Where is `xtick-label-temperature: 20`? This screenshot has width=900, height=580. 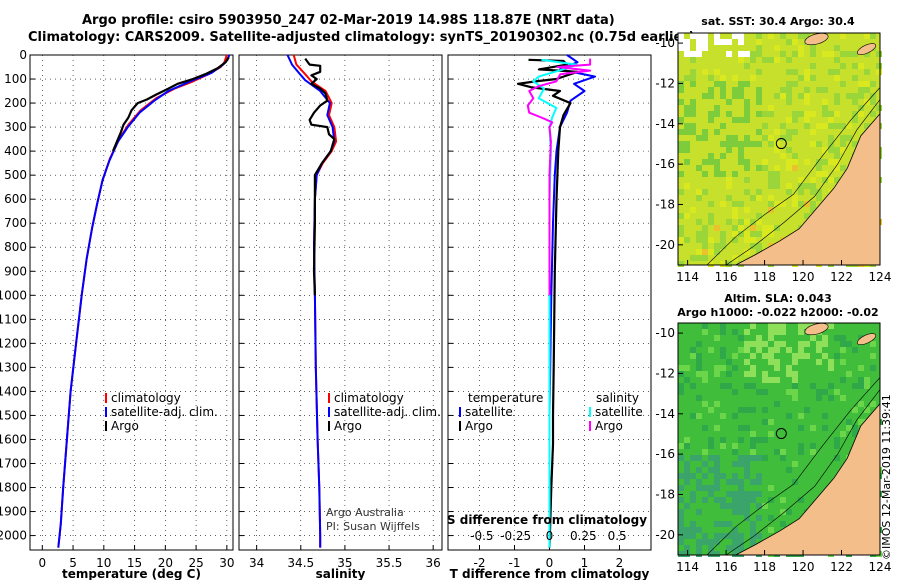 xtick-label-temperature: 20 is located at coordinates (165, 563).